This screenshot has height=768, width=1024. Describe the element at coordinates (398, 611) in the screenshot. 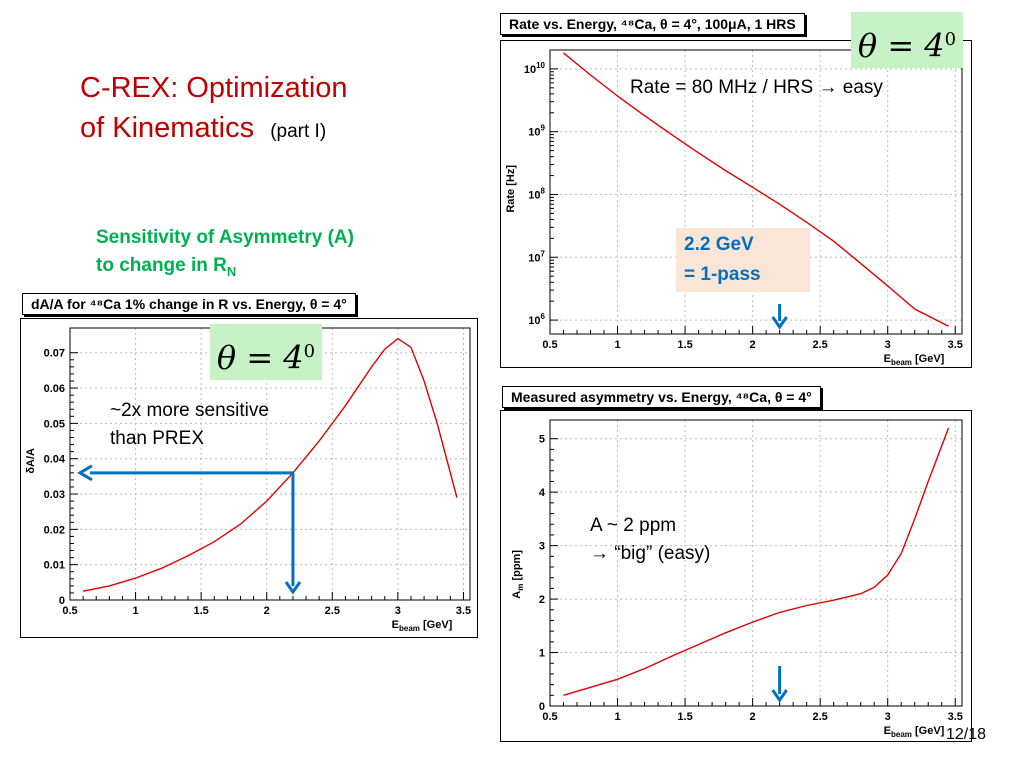

I see `sensitivity-xtick-label: 3` at that location.